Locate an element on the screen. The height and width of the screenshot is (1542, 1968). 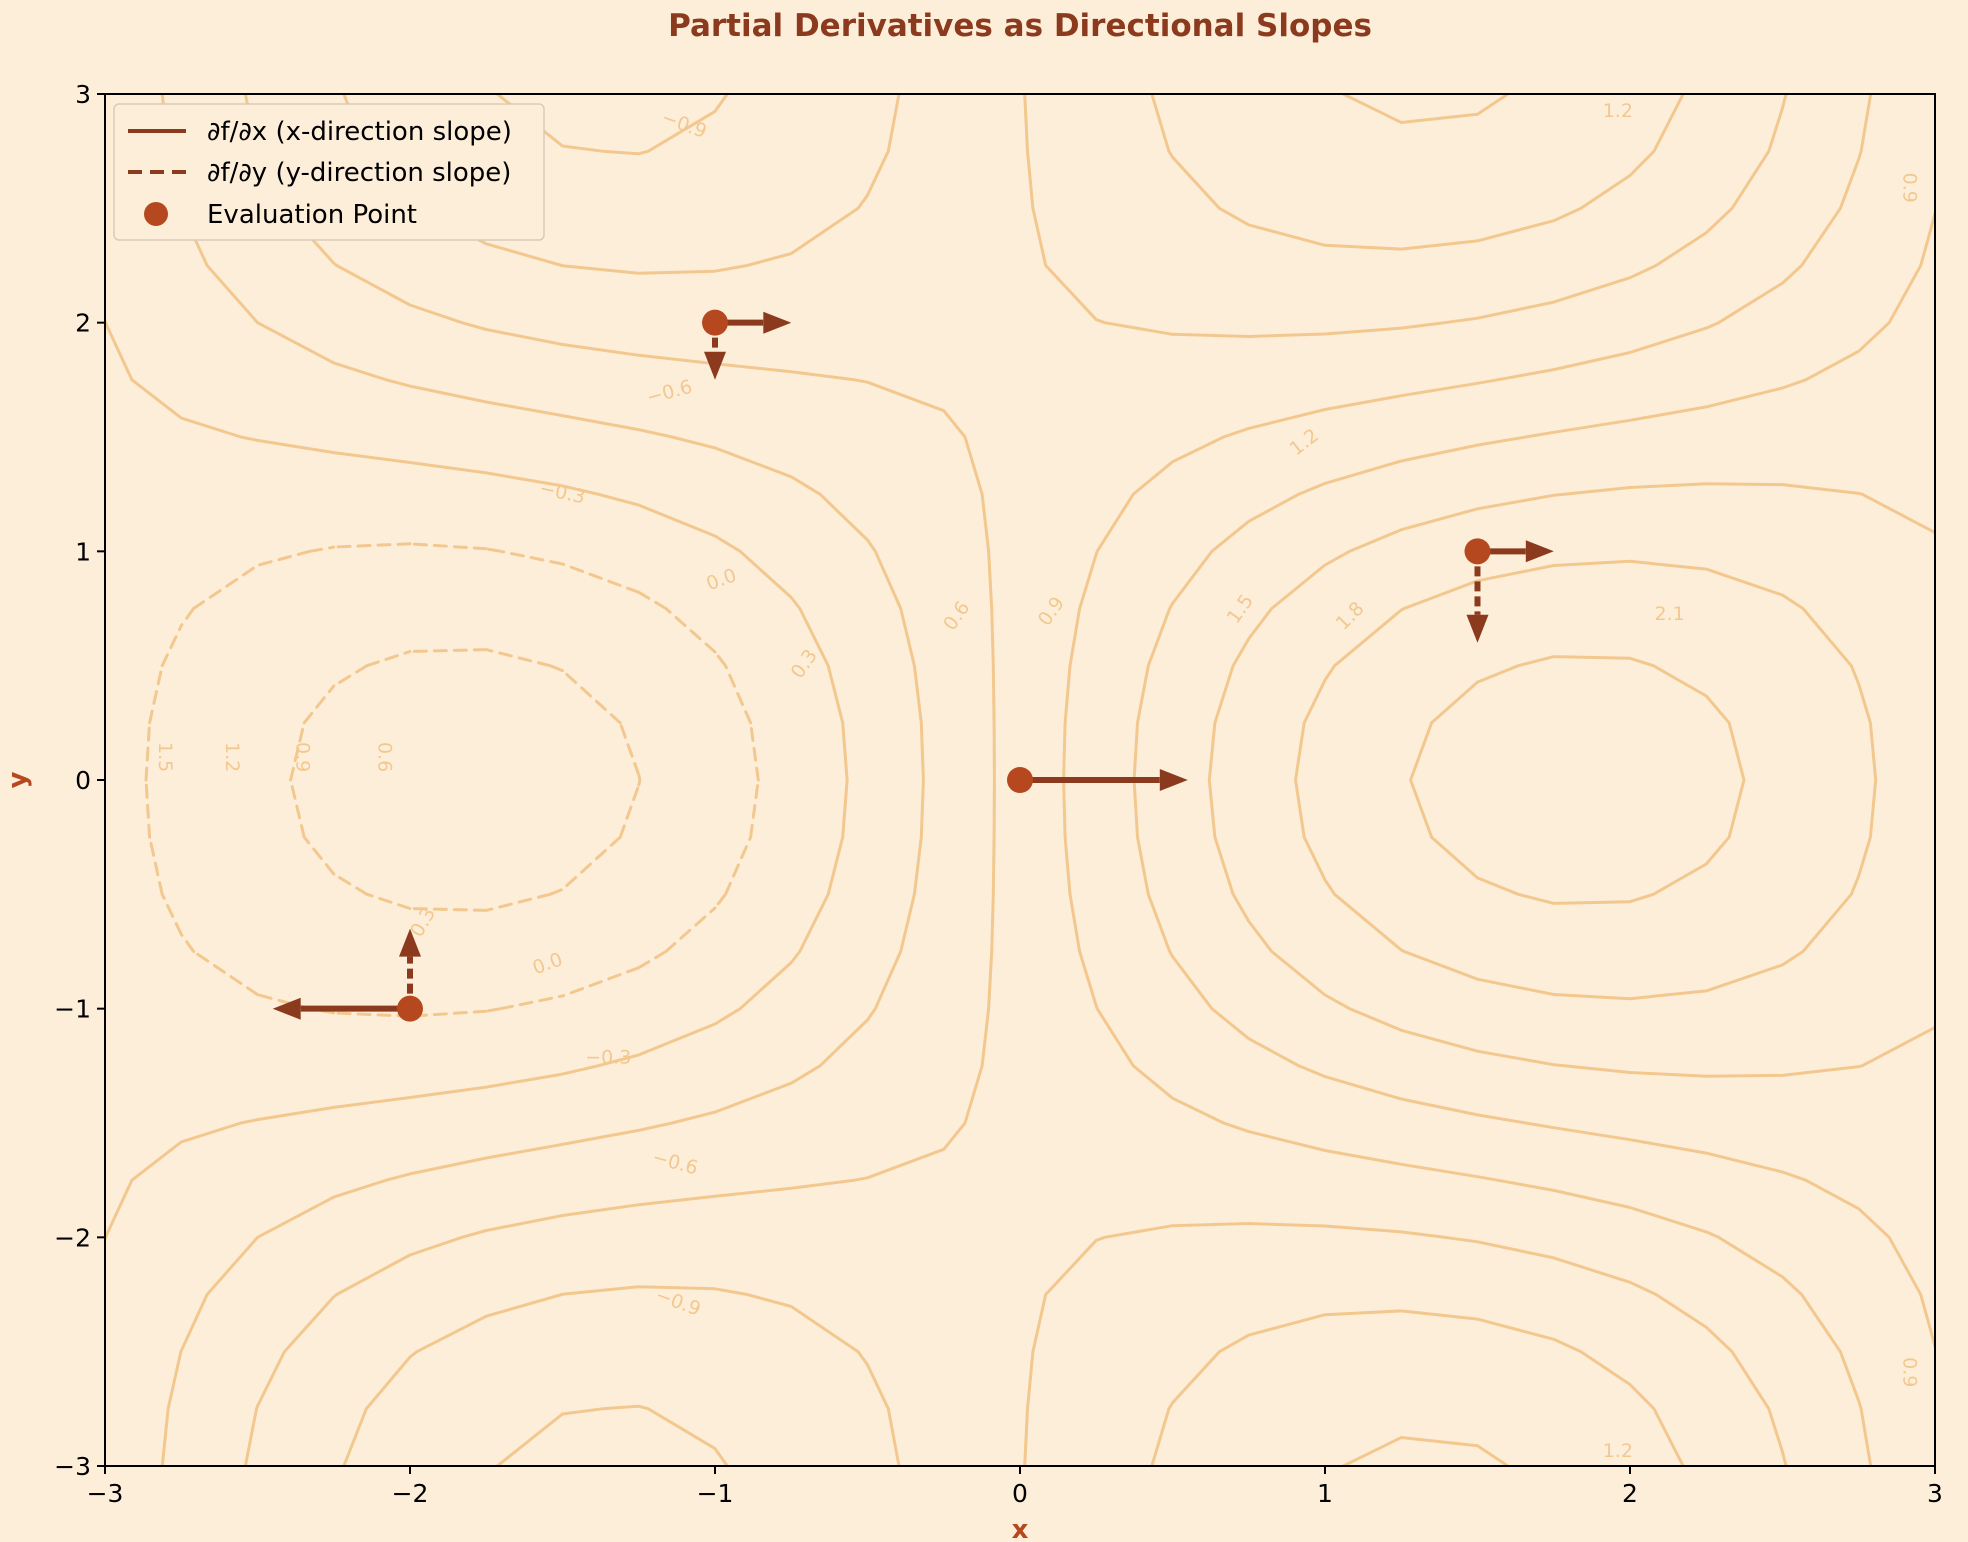
y-tick-label: 2 is located at coordinates (83, 323).